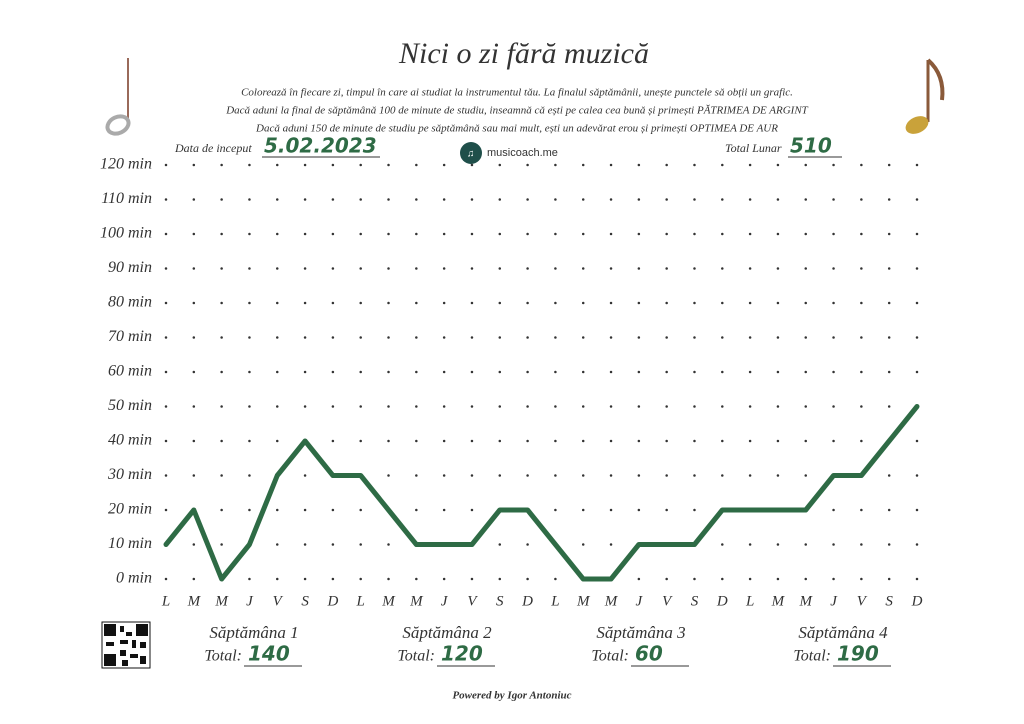  What do you see at coordinates (640, 632) in the screenshot?
I see `week-label: Săptămâna 3` at bounding box center [640, 632].